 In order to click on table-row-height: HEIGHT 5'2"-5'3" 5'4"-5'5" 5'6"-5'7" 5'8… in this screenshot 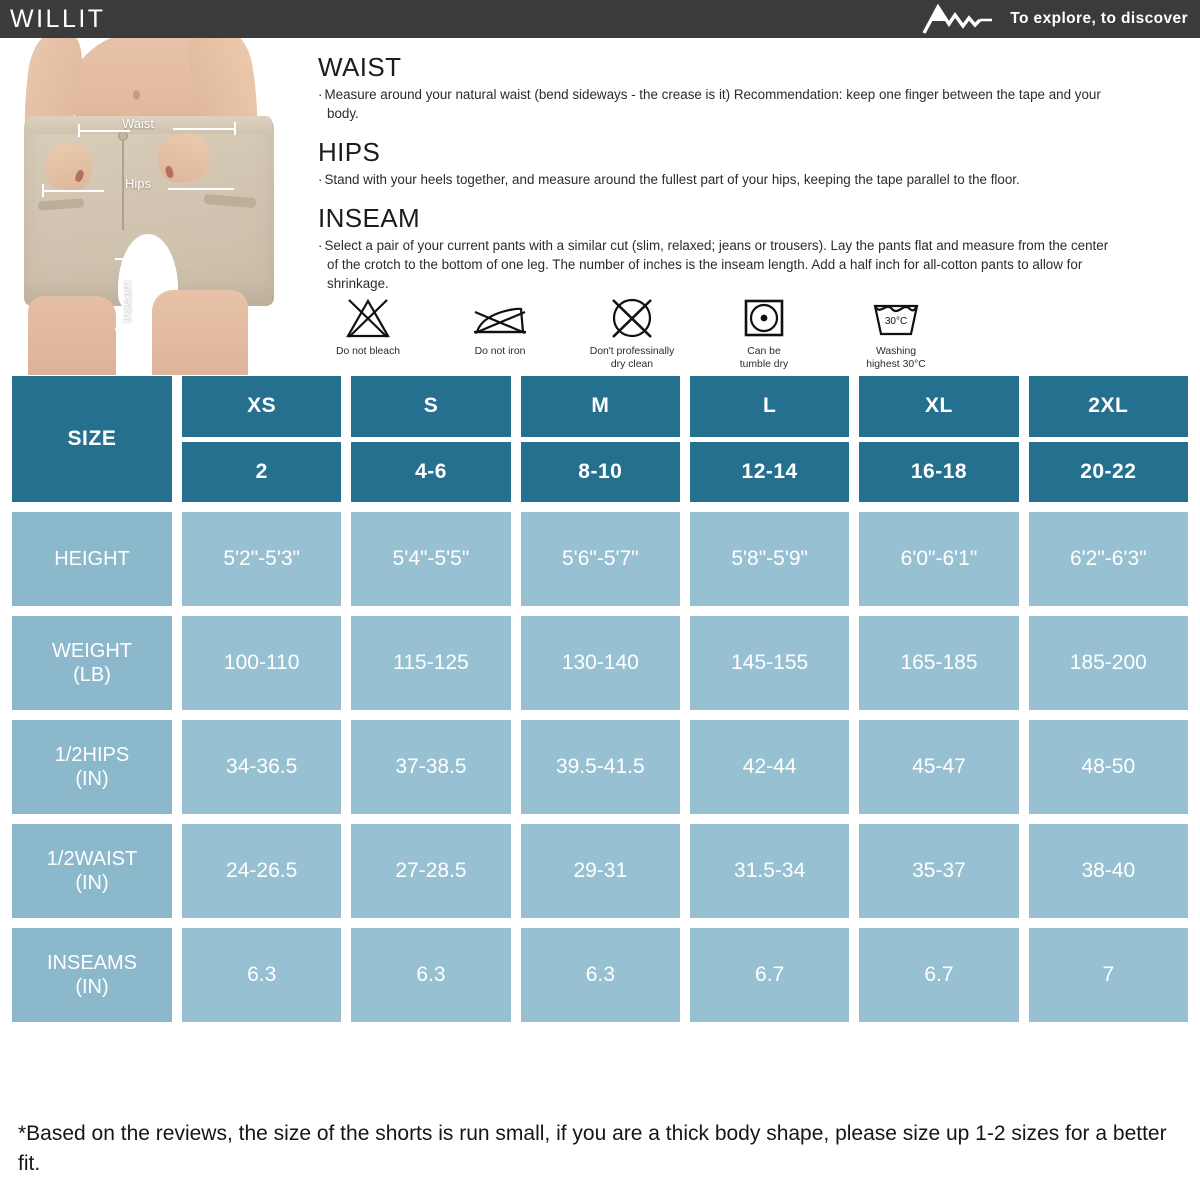, I will do `click(600, 559)`.